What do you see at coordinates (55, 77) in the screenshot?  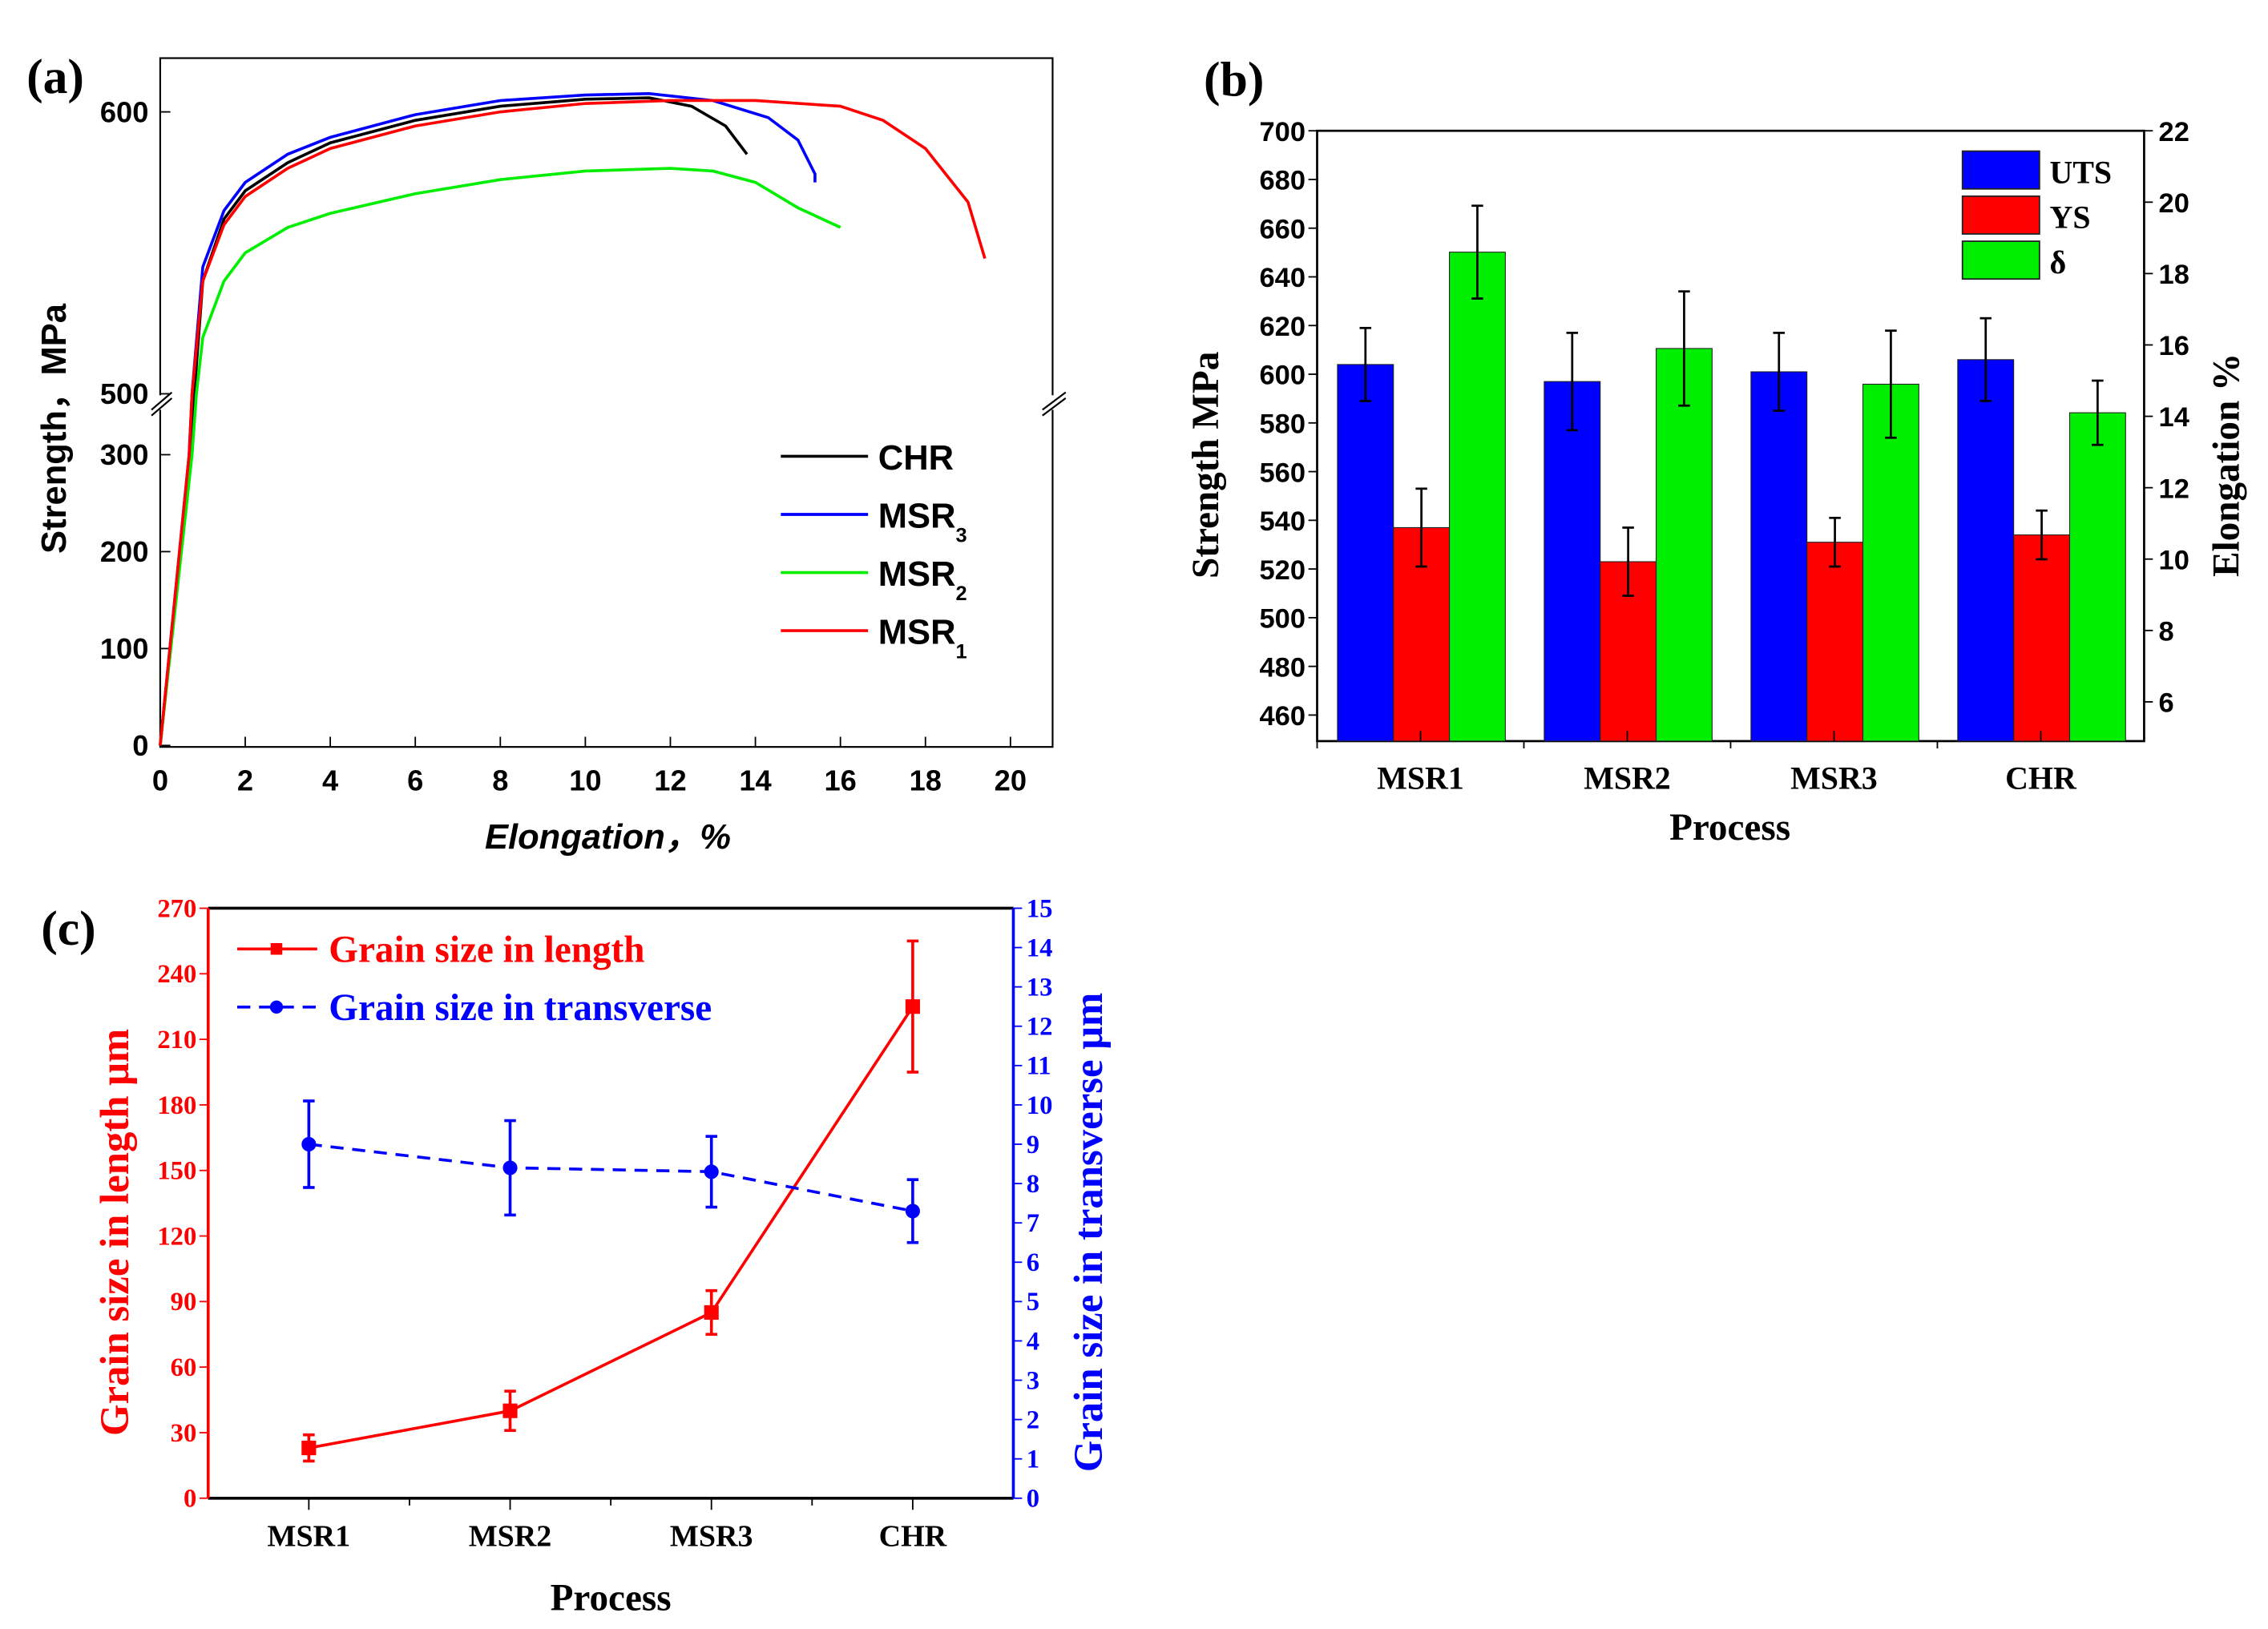 I see `panel-a-label: (a)` at bounding box center [55, 77].